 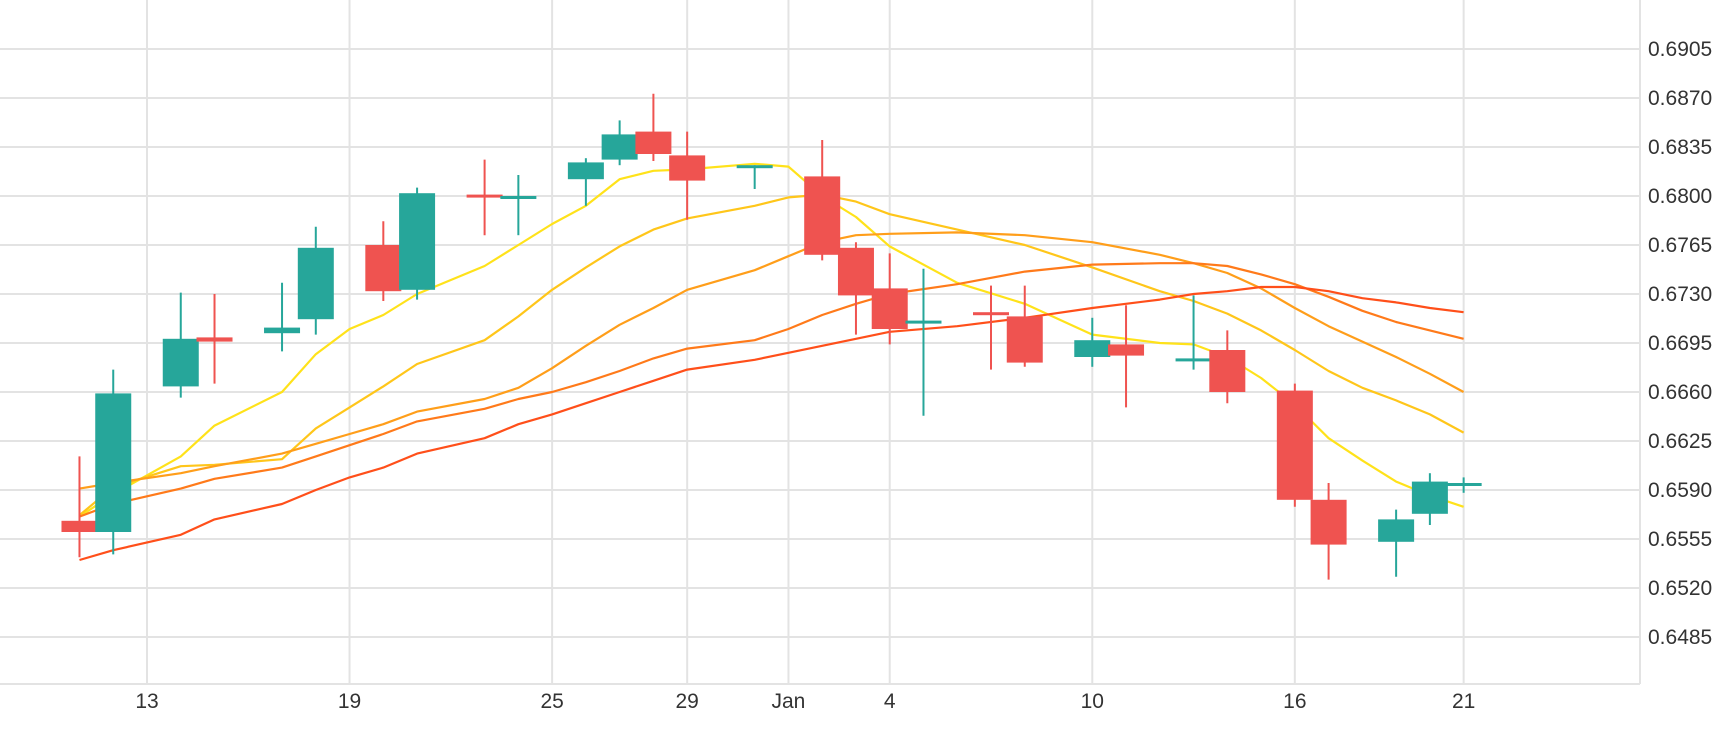 What do you see at coordinates (349, 701) in the screenshot?
I see `x-tick-label: 19` at bounding box center [349, 701].